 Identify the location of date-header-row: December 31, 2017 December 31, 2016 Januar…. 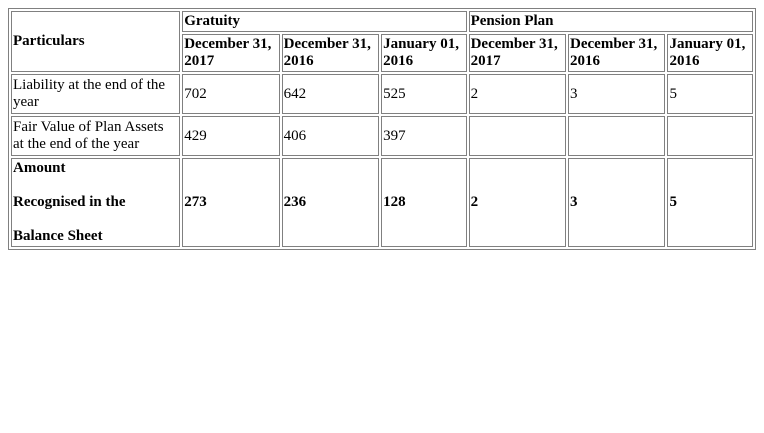
(382, 53).